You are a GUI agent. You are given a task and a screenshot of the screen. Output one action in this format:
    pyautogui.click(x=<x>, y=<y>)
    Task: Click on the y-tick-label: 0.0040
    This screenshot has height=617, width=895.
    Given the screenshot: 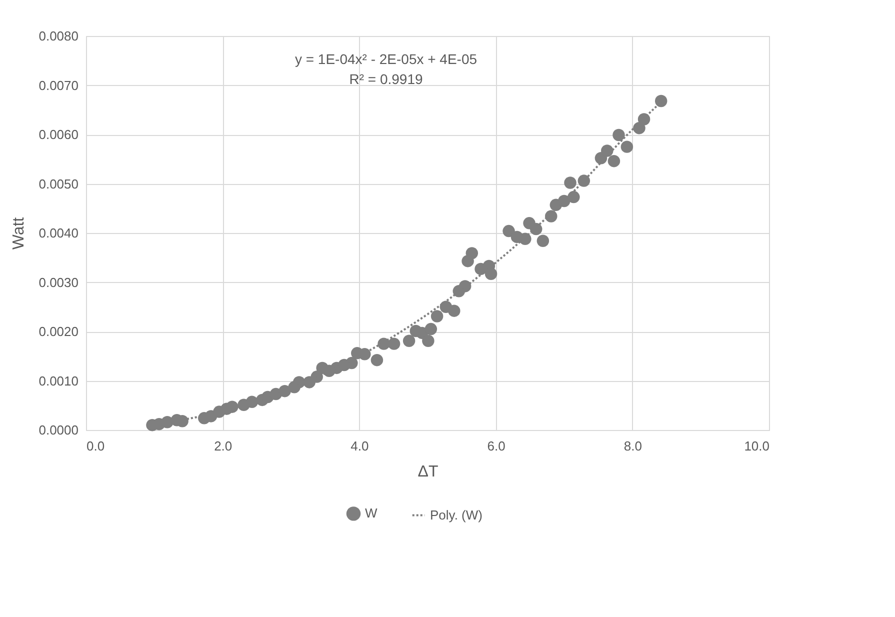 What is the action you would take?
    pyautogui.click(x=58, y=233)
    